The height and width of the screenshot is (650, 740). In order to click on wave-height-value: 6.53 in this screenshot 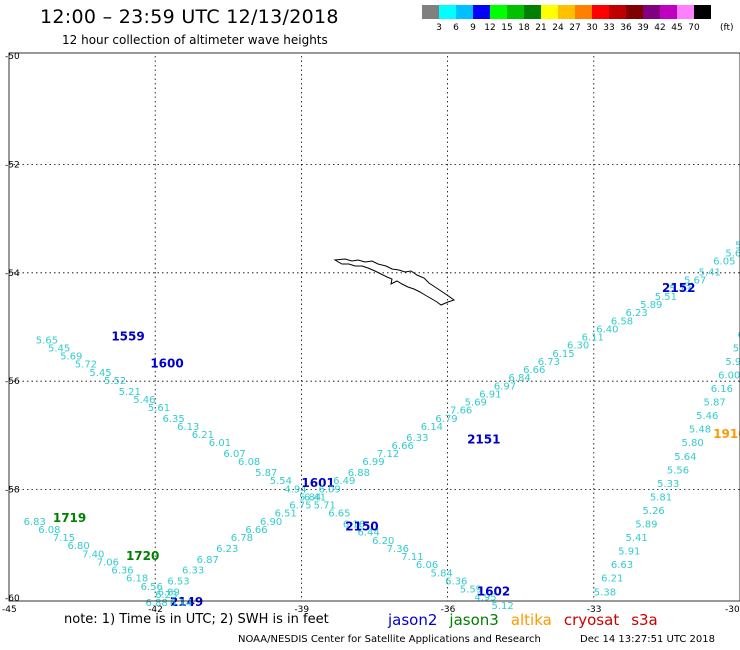, I will do `click(178, 581)`.